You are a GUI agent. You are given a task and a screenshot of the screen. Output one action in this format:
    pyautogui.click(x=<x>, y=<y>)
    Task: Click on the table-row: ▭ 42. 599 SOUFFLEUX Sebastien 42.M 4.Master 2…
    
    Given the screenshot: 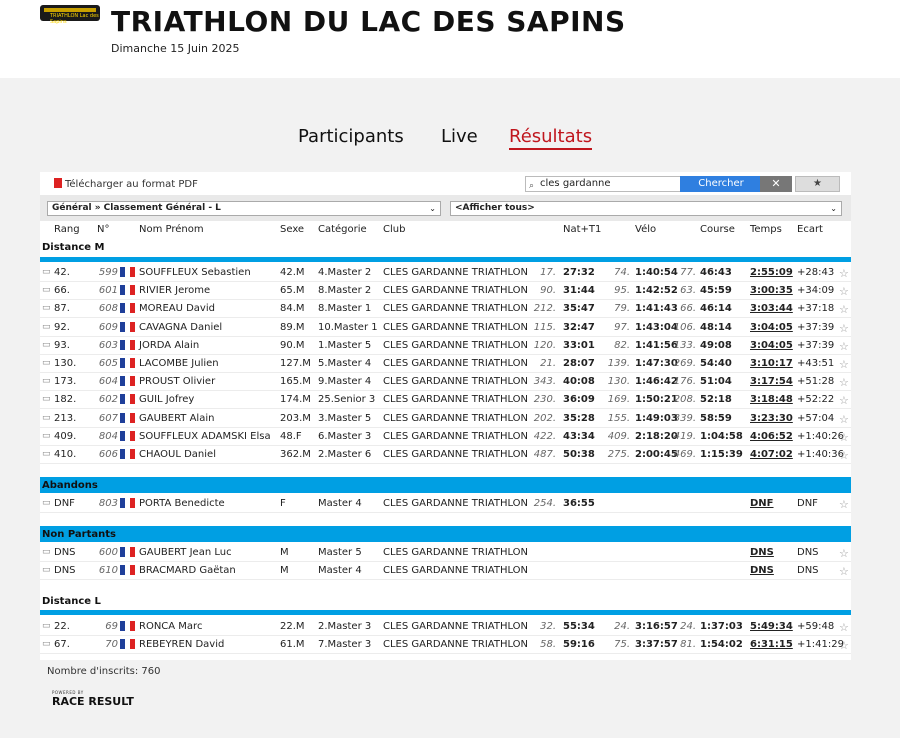 What is the action you would take?
    pyautogui.click(x=445, y=273)
    